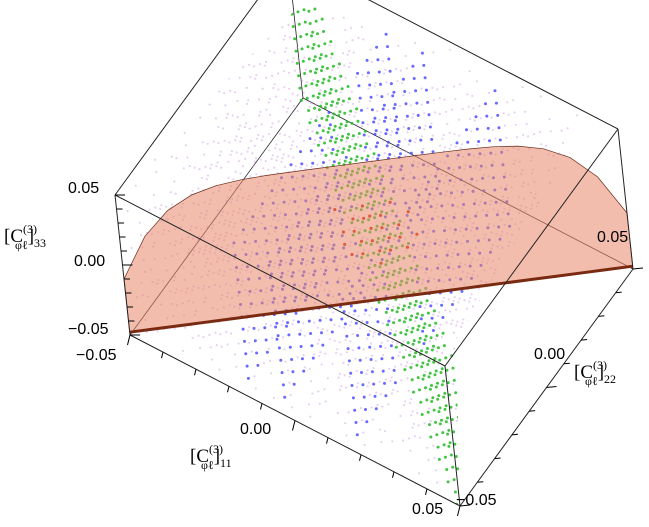  I want to click on x-tick-label: 0.05, so click(427, 509).